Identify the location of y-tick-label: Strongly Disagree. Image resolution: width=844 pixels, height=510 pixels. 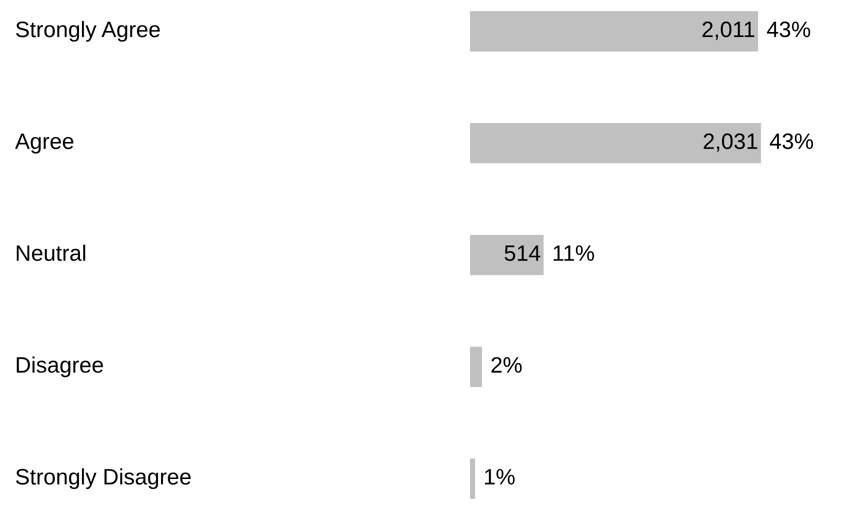
(103, 479).